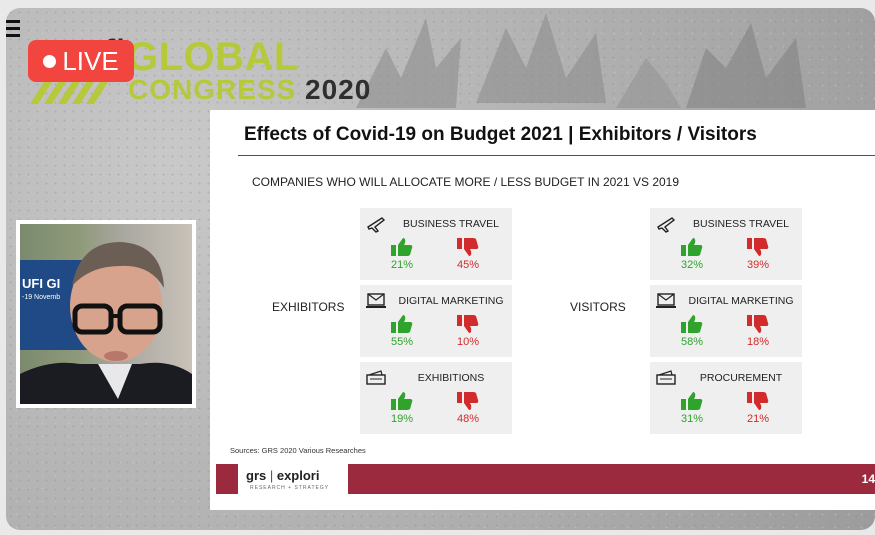 The width and height of the screenshot is (875, 535). What do you see at coordinates (436, 398) in the screenshot?
I see `budget-card: EXHIBITIONS 19% 48%` at bounding box center [436, 398].